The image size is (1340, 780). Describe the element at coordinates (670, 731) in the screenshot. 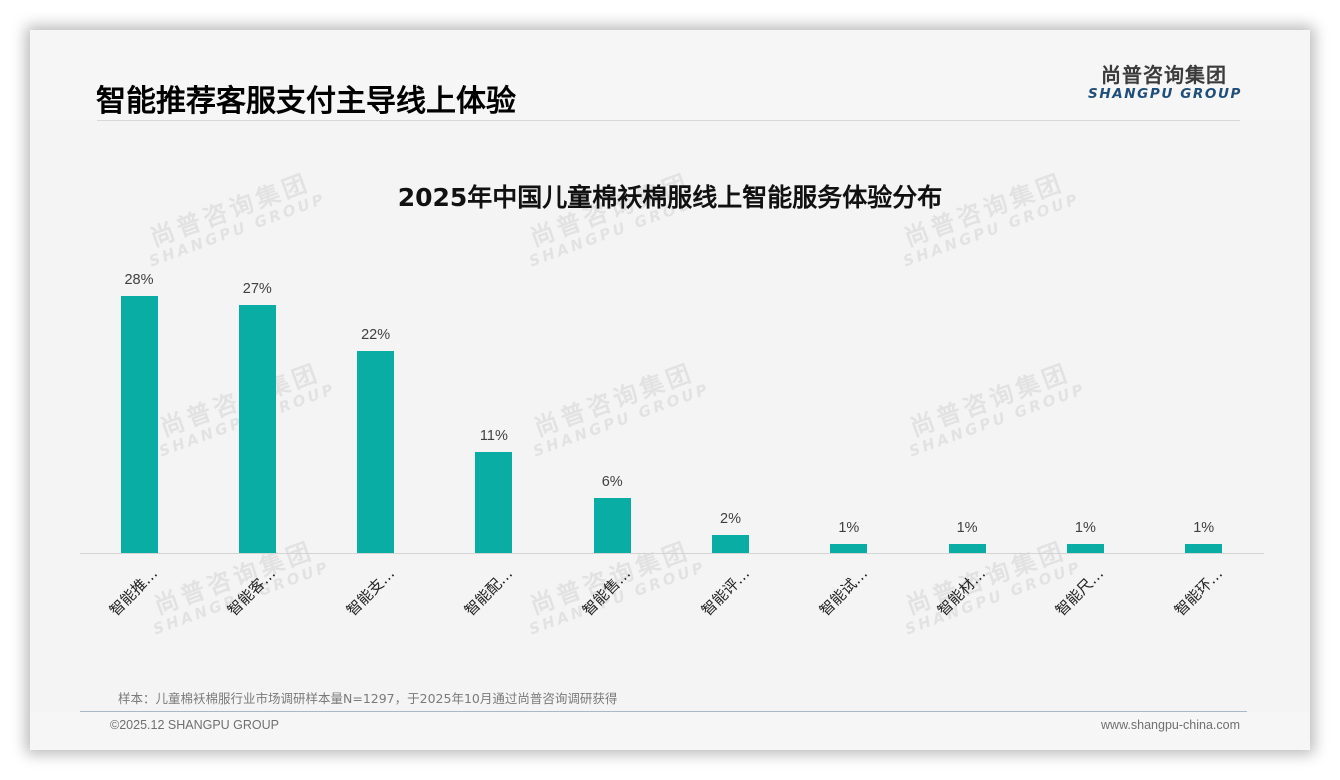

I see `footer-band` at that location.